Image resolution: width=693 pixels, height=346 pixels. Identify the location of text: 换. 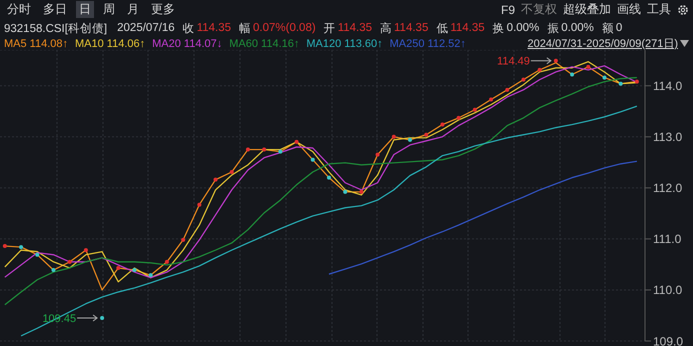
(498, 29).